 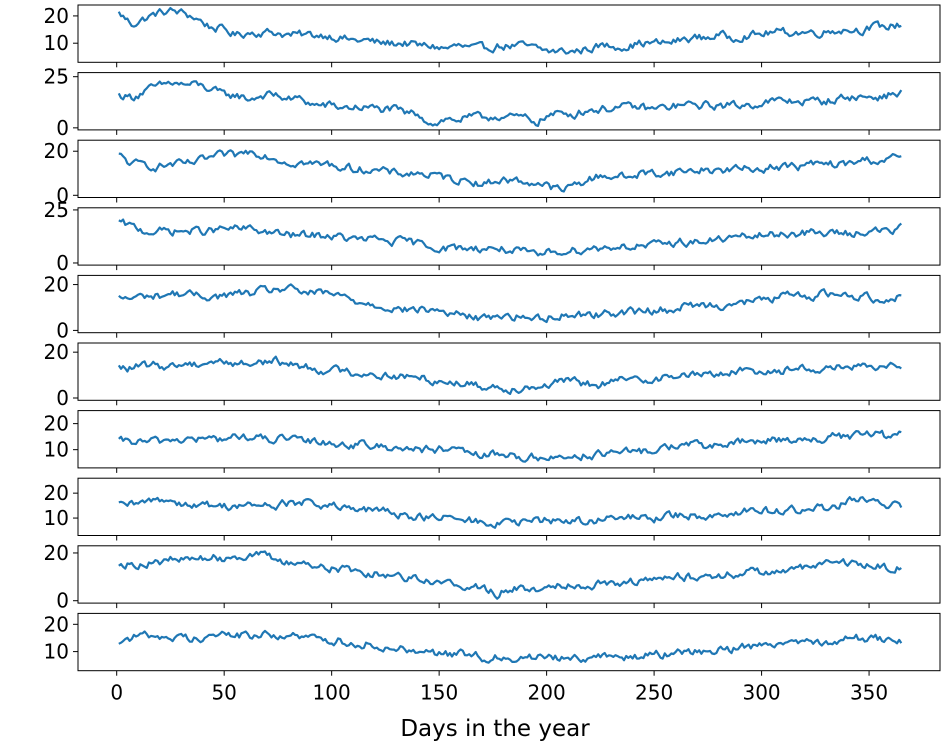 What do you see at coordinates (56, 450) in the screenshot?
I see `y-tick-label-7-1: 10` at bounding box center [56, 450].